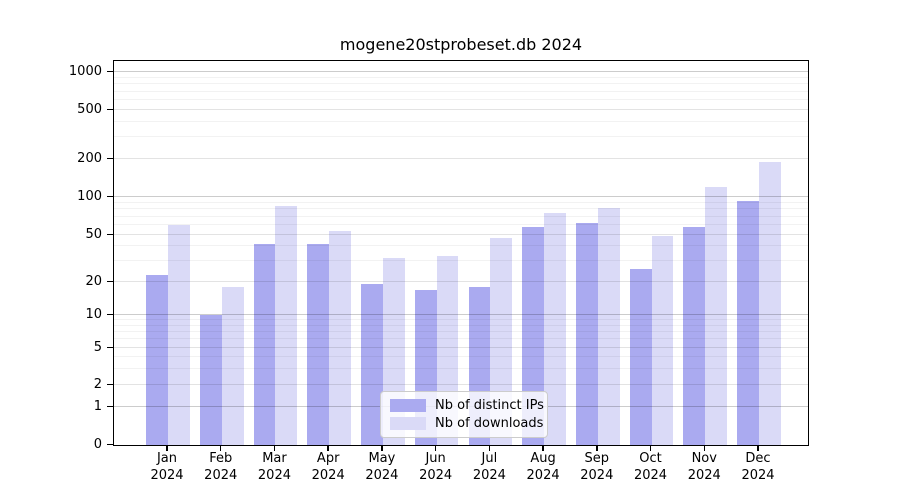  Describe the element at coordinates (97, 406) in the screenshot. I see `y-tick-label-1: 1` at that location.